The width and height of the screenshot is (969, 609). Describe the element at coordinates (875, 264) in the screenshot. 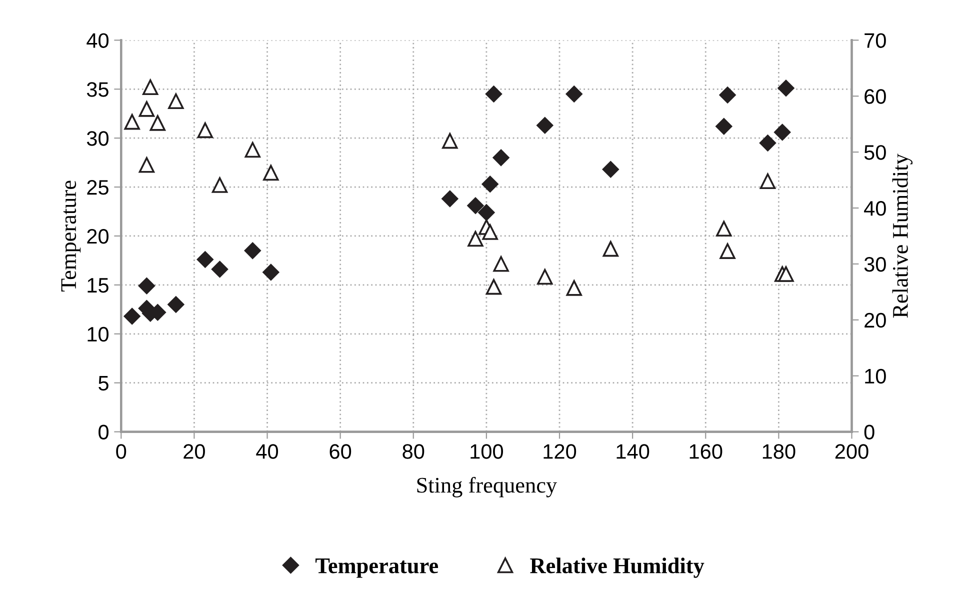

I see `y2-tick-label: 30` at that location.